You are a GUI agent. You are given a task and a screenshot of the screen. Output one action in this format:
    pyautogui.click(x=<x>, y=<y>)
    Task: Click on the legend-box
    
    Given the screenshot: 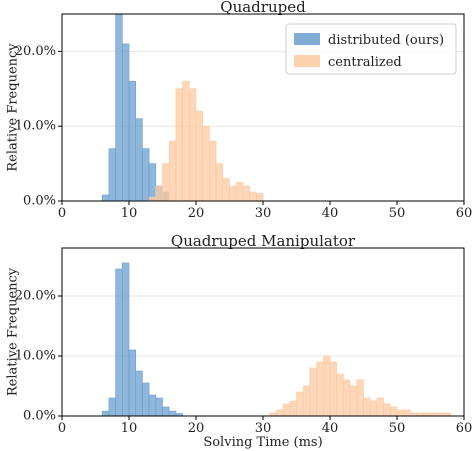 What is the action you would take?
    pyautogui.click(x=371, y=49)
    